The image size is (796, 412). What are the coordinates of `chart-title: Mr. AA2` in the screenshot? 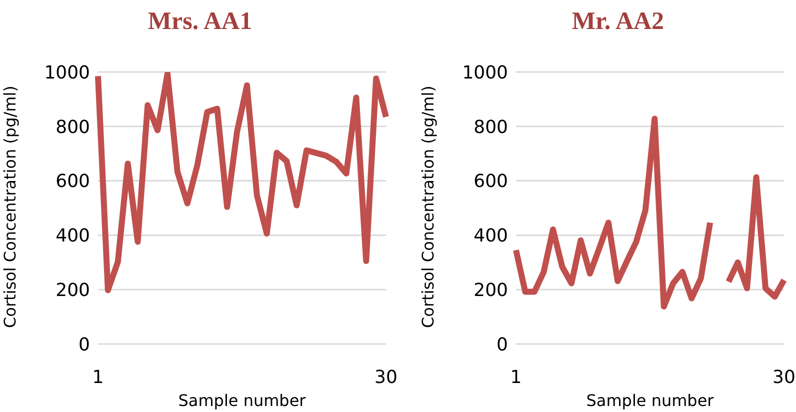 It's located at (618, 22).